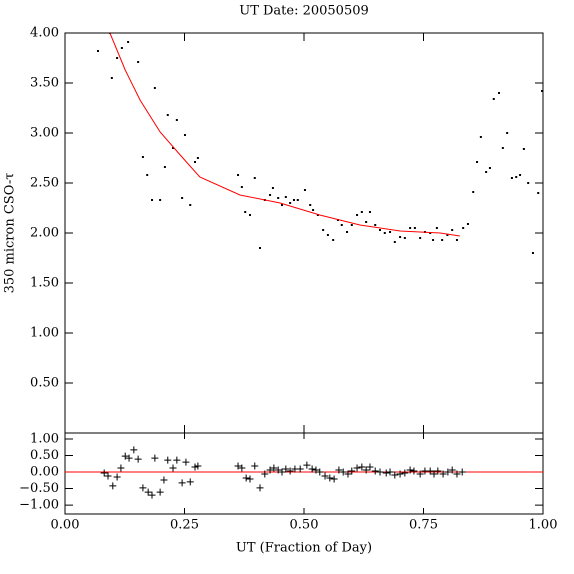 The height and width of the screenshot is (574, 574). I want to click on x-tick-label: 1.00, so click(543, 525).